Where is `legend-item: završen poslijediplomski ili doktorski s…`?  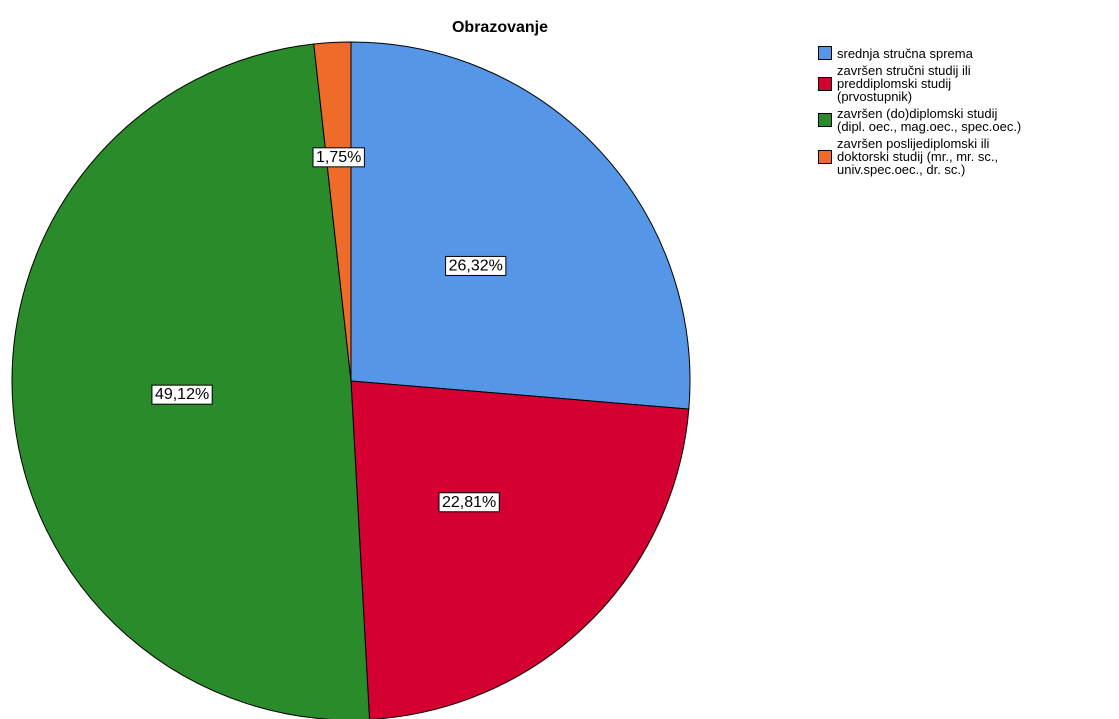 legend-item: završen poslijediplomski ili doktorski s… is located at coordinates (919, 156).